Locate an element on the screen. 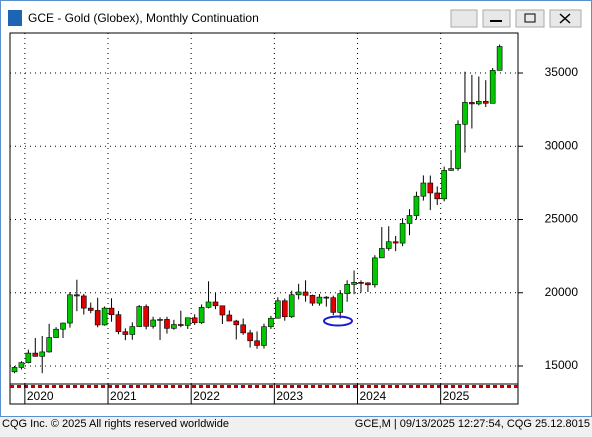 The height and width of the screenshot is (437, 592). maximize-icon is located at coordinates (530, 18).